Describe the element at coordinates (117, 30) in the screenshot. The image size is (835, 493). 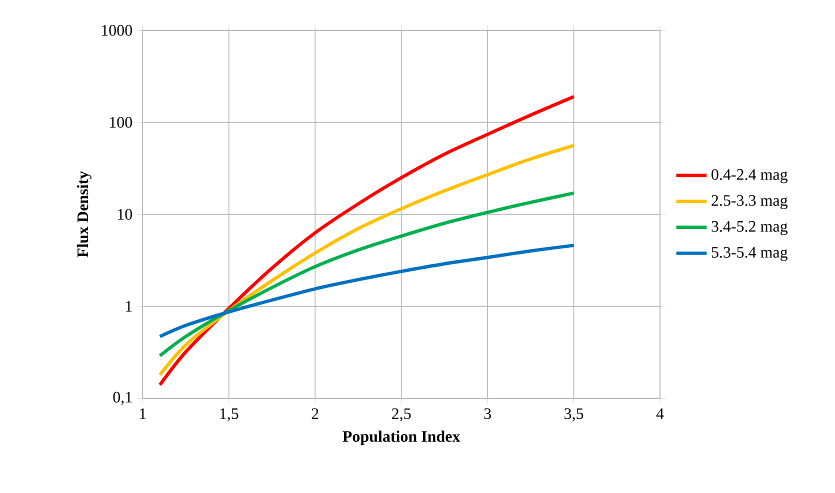
I see `y-tick-label: 1000` at that location.